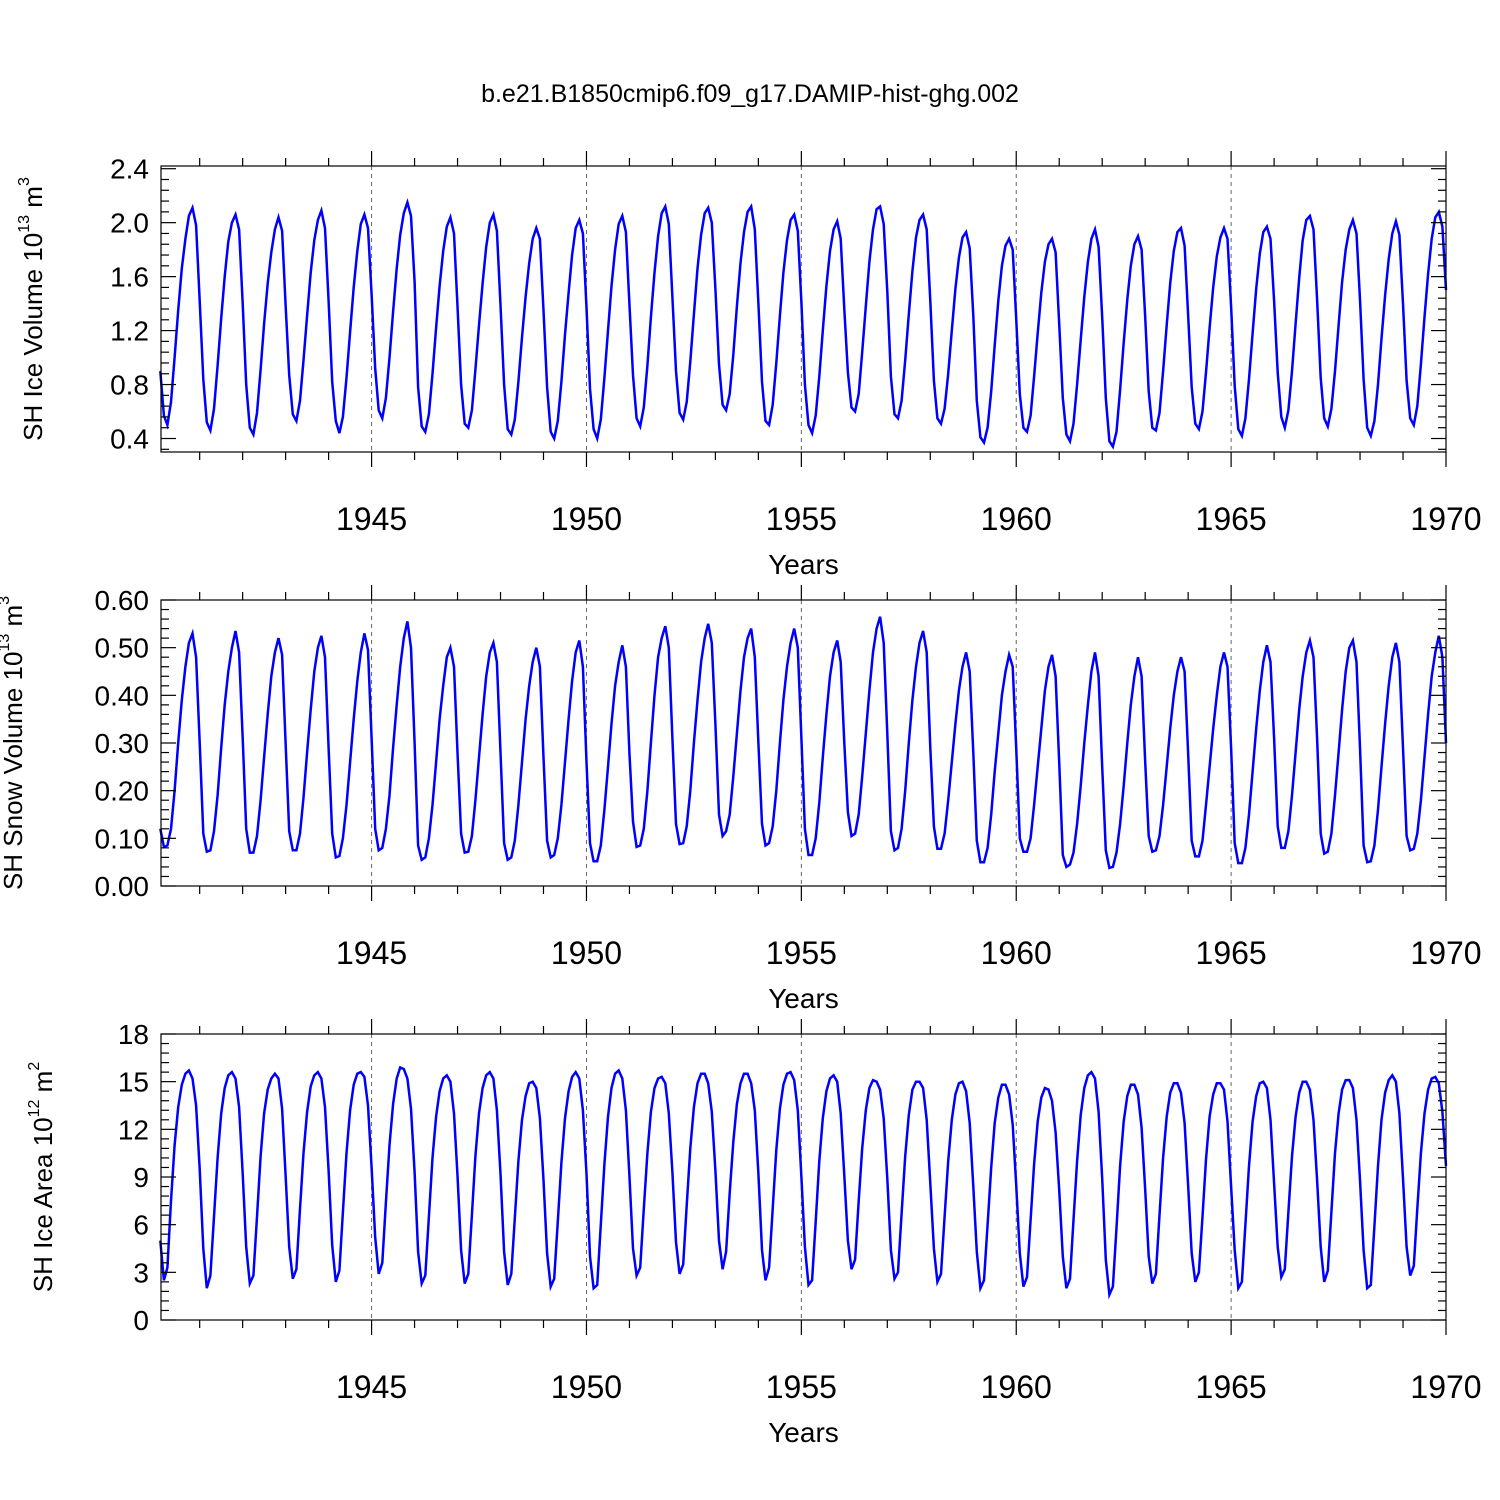 The height and width of the screenshot is (1500, 1500). Describe the element at coordinates (122, 600) in the screenshot. I see `y-tick-label: 0.60` at that location.